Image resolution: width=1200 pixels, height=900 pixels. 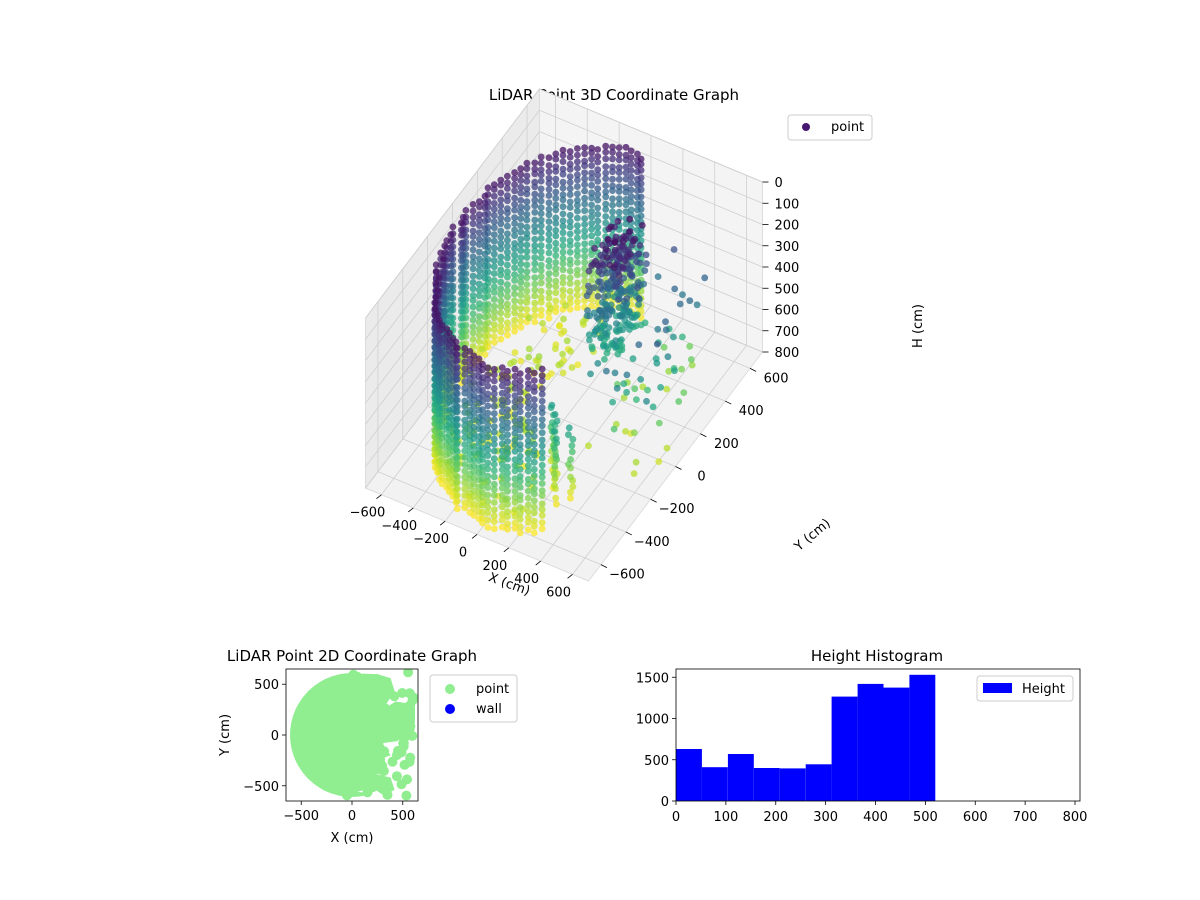 I want to click on chart-2d-point-group, so click(x=354, y=735).